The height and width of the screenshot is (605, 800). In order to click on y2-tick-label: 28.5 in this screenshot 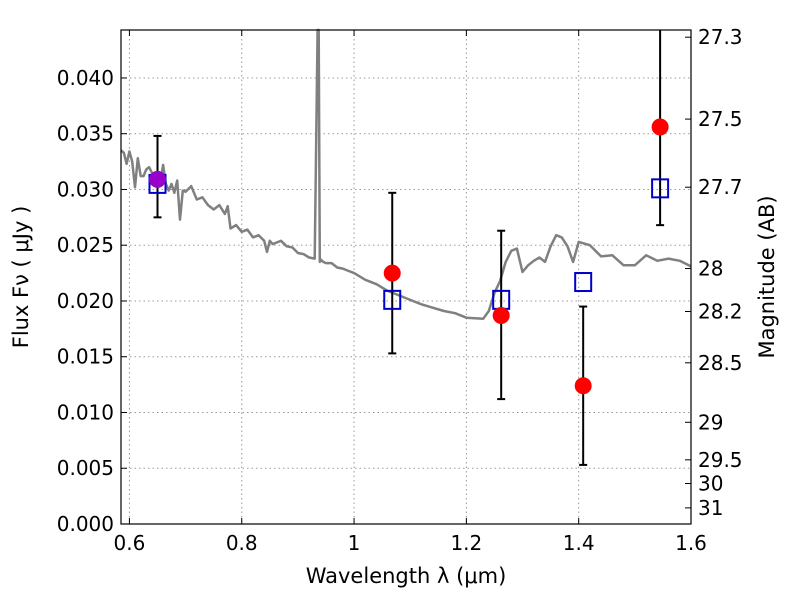, I will do `click(720, 363)`.